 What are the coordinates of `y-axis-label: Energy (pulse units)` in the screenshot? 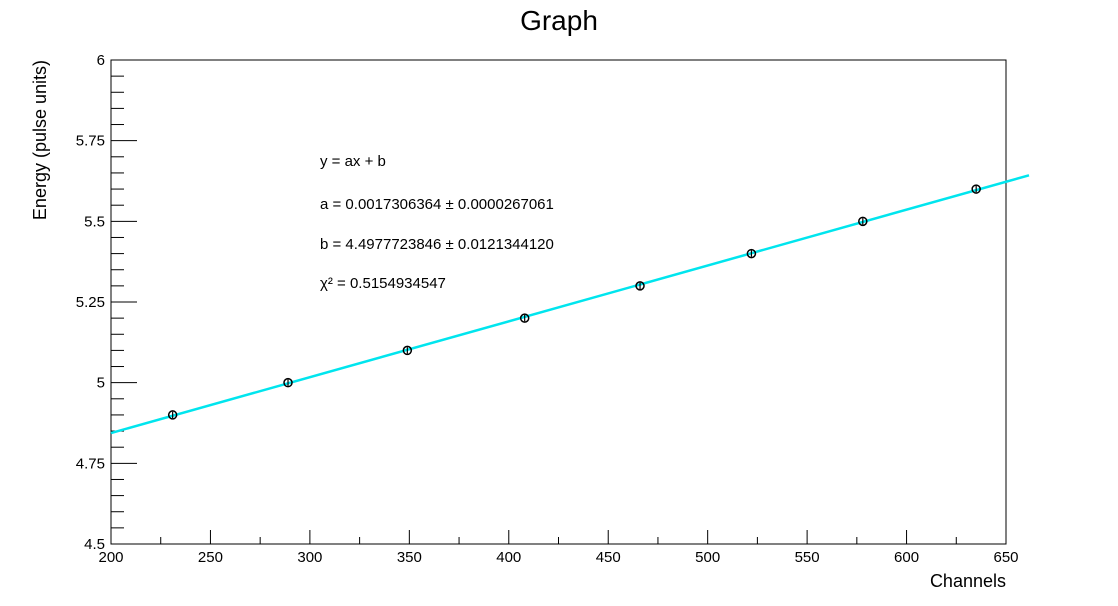 It's located at (40, 140).